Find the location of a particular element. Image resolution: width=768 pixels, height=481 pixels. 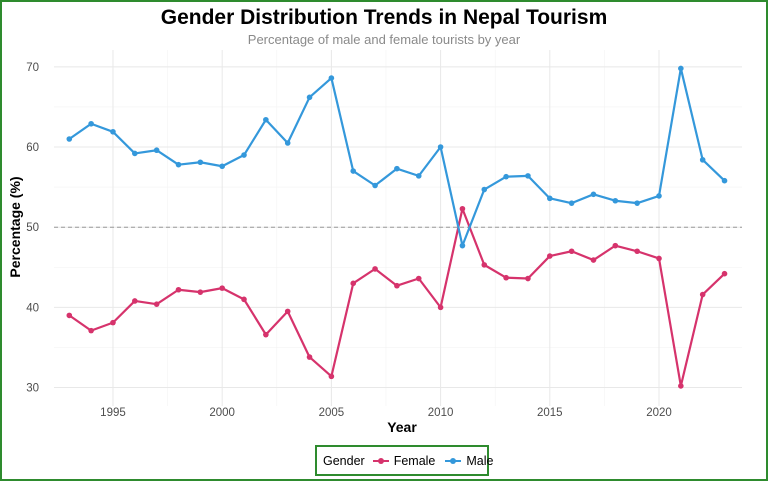

x-axis-label: Year is located at coordinates (402, 427).